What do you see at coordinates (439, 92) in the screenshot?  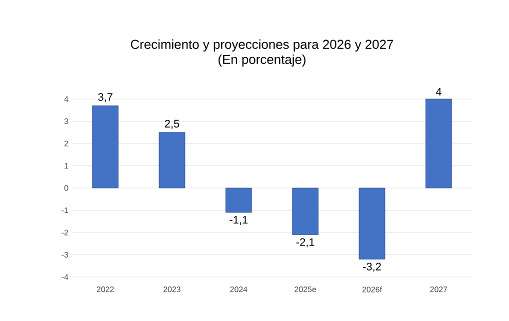 I see `data-label: 4` at bounding box center [439, 92].